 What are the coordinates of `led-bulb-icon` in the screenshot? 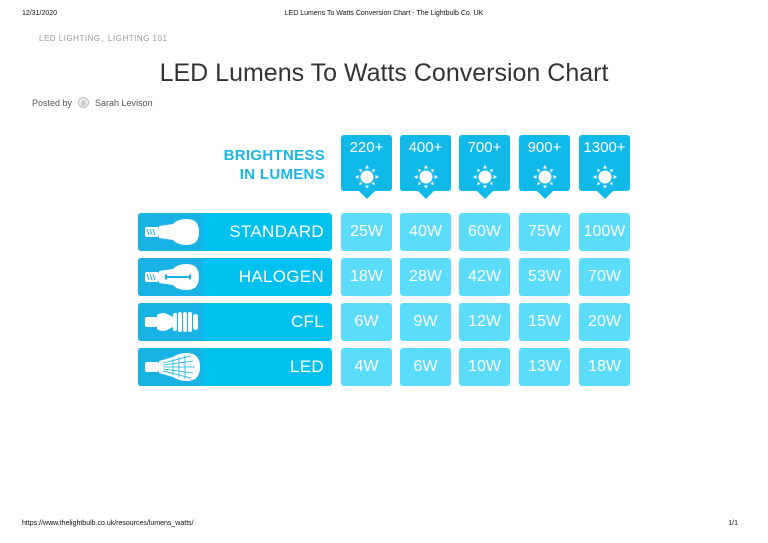 It's located at (170, 367).